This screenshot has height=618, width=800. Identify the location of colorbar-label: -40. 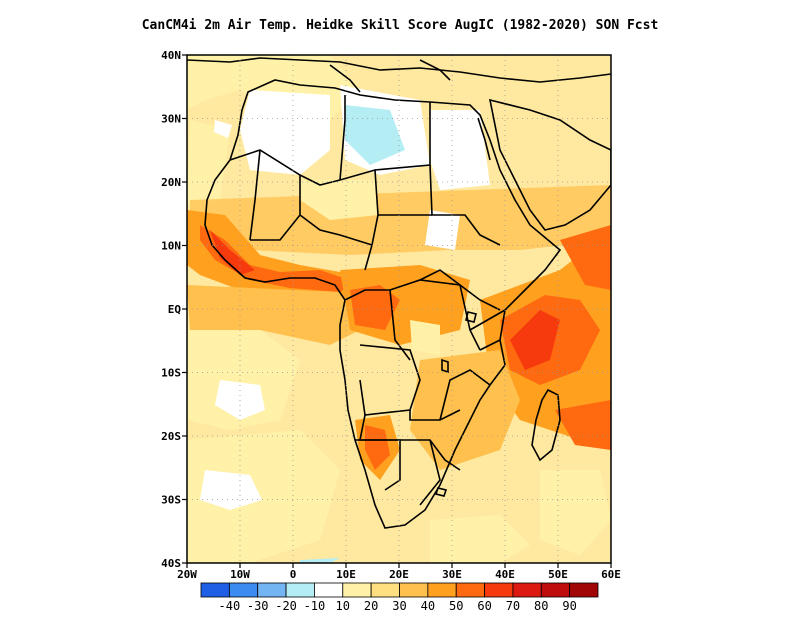
(230, 606).